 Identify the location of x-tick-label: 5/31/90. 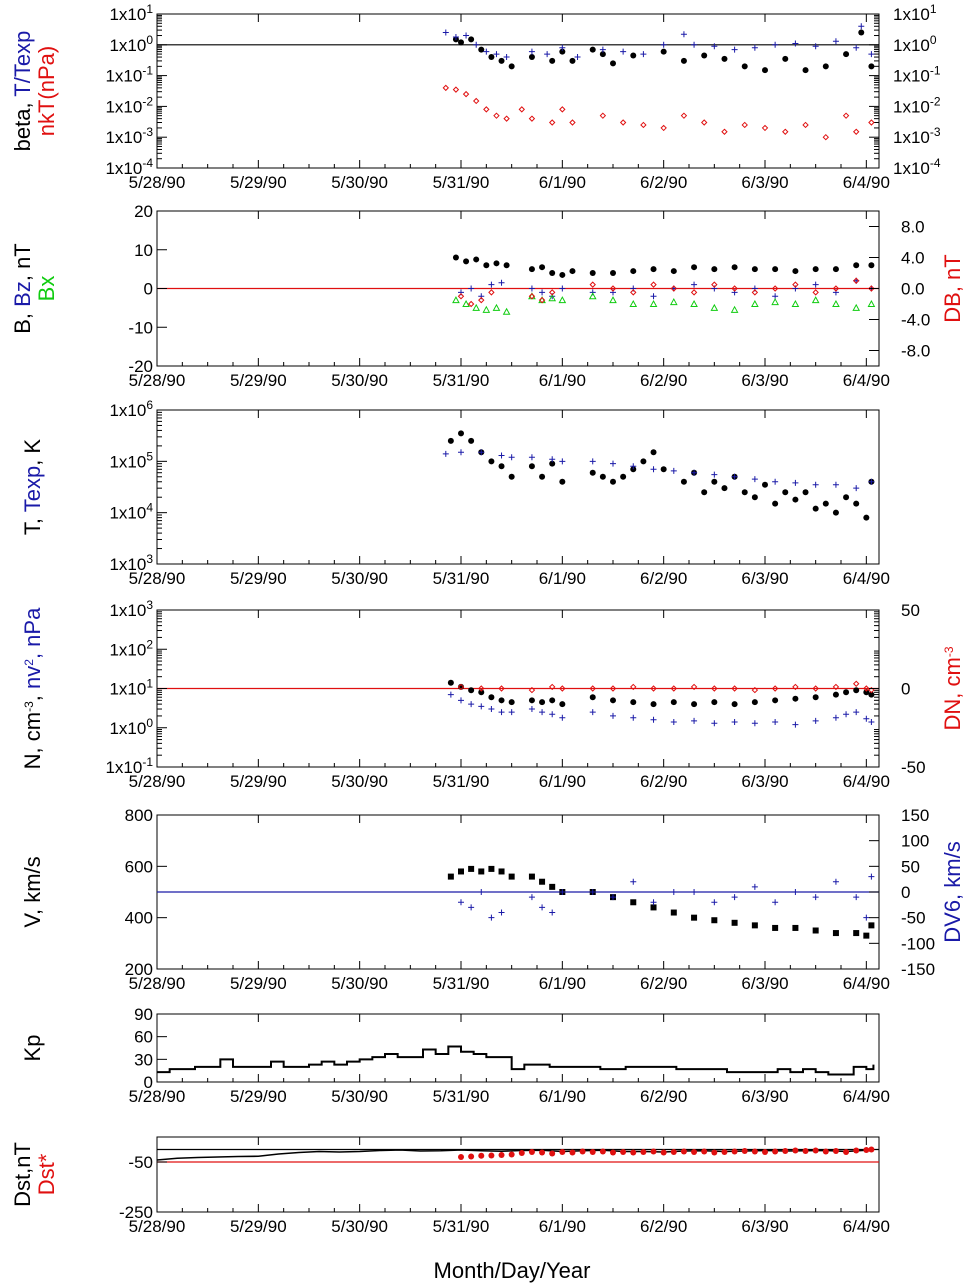
(461, 380).